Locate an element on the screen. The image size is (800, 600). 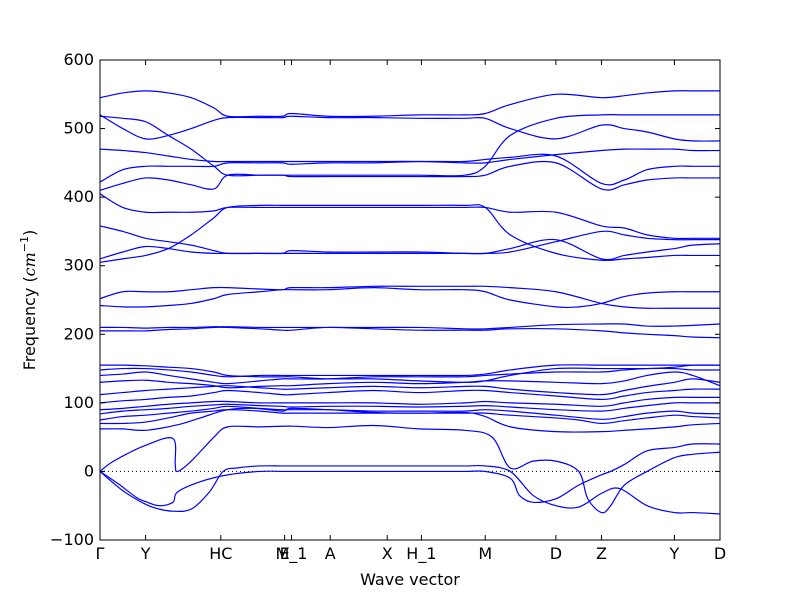
x-tick-label: M_1 is located at coordinates (291, 554).